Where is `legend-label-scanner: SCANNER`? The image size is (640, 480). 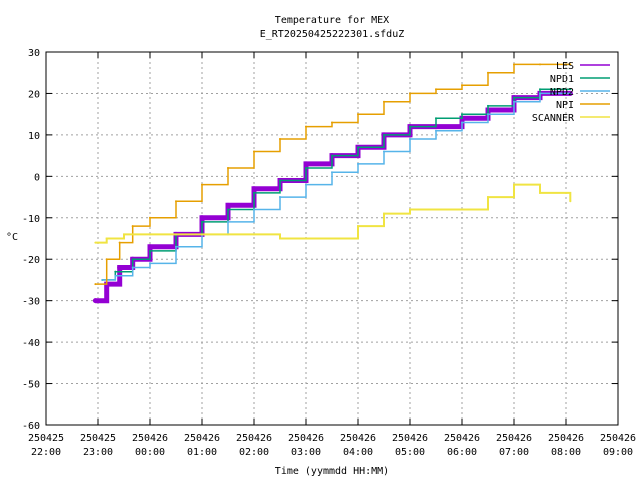
legend-label-scanner: SCANNER is located at coordinates (553, 118).